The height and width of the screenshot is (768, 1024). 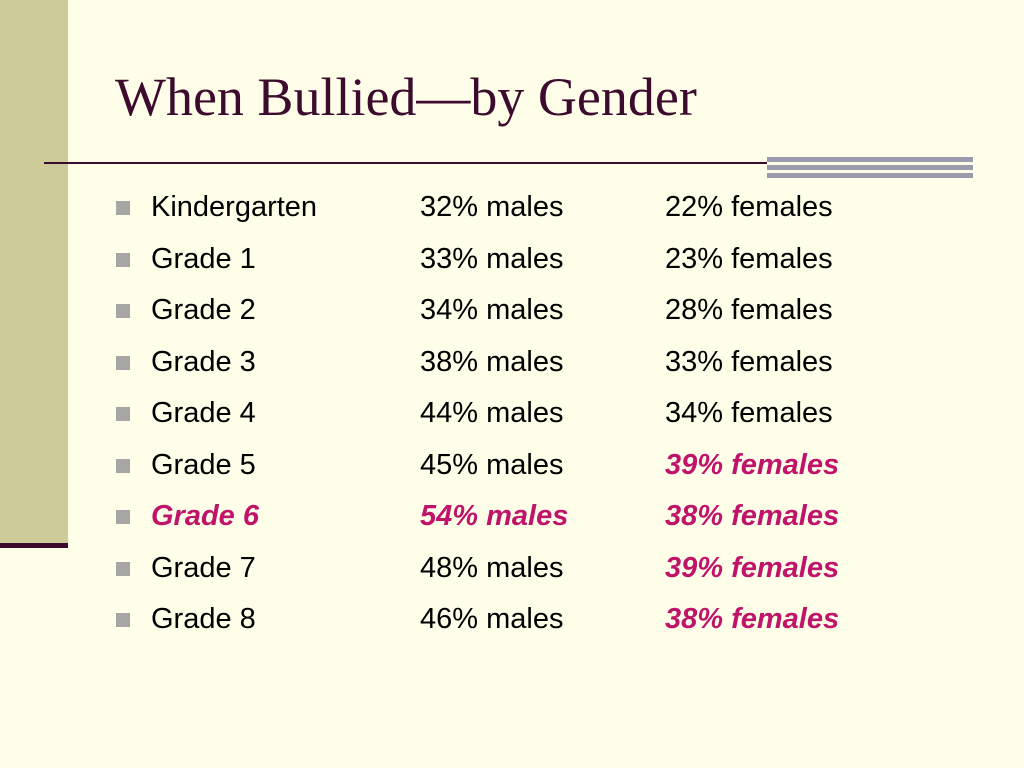 I want to click on list-item: Kindergarten 32% males 22% females, so click(x=512, y=208).